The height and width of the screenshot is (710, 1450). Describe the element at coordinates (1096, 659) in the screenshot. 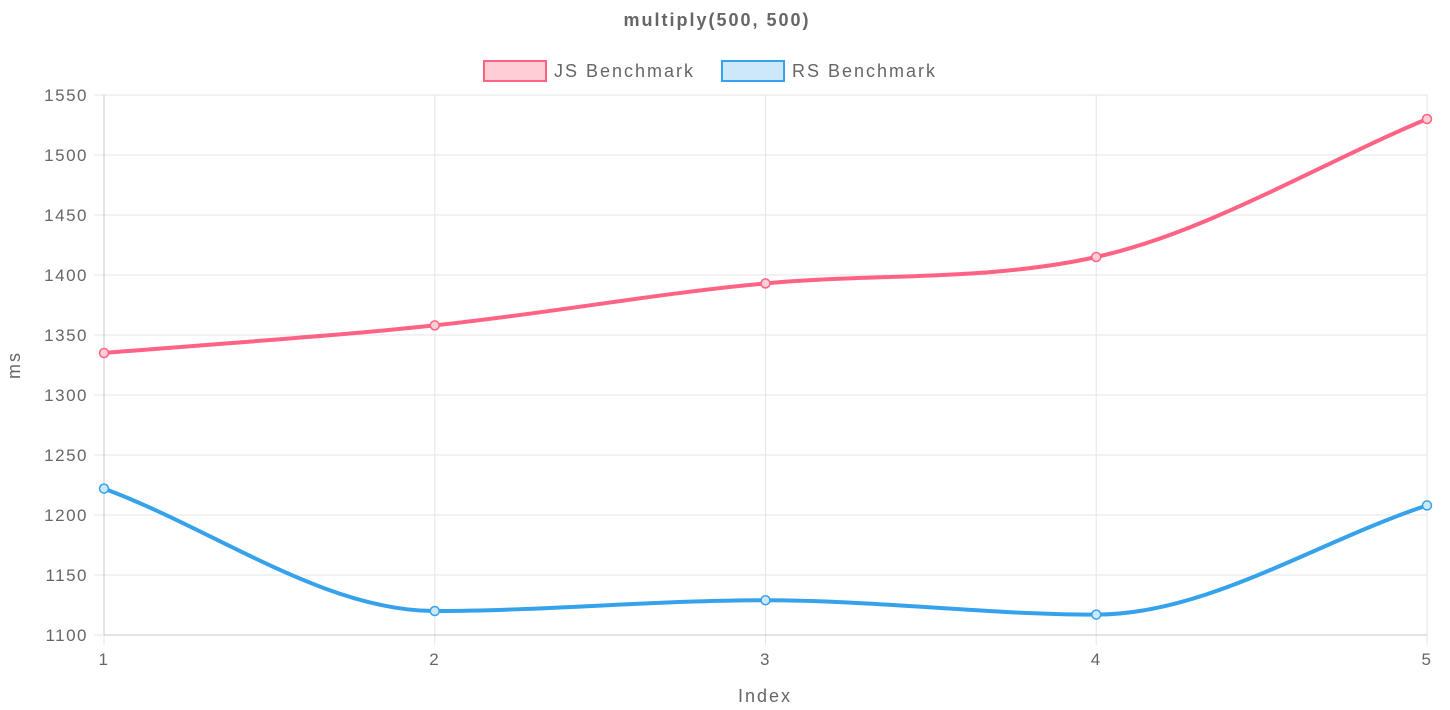

I see `x-tick-label: 4` at that location.